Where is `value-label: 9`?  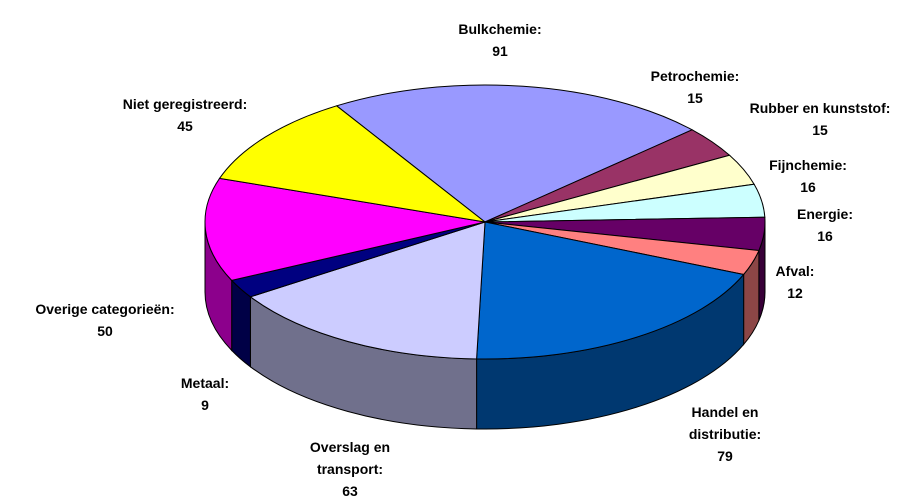 value-label: 9 is located at coordinates (205, 405).